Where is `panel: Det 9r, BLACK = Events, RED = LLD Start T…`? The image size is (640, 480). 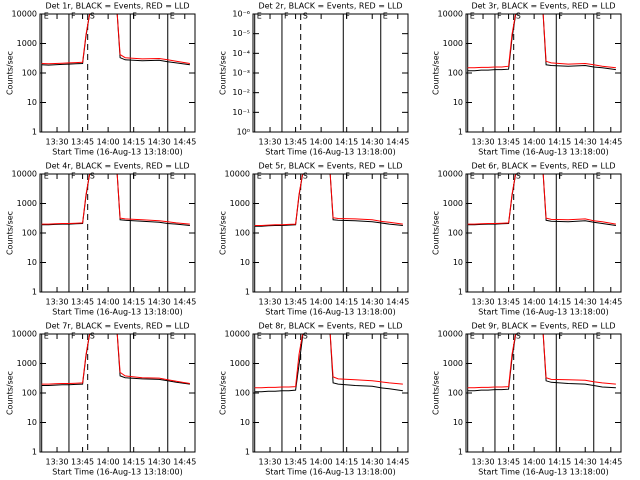
panel: Det 9r, BLACK = Events, RED = LLD Start T… is located at coordinates (527, 399).